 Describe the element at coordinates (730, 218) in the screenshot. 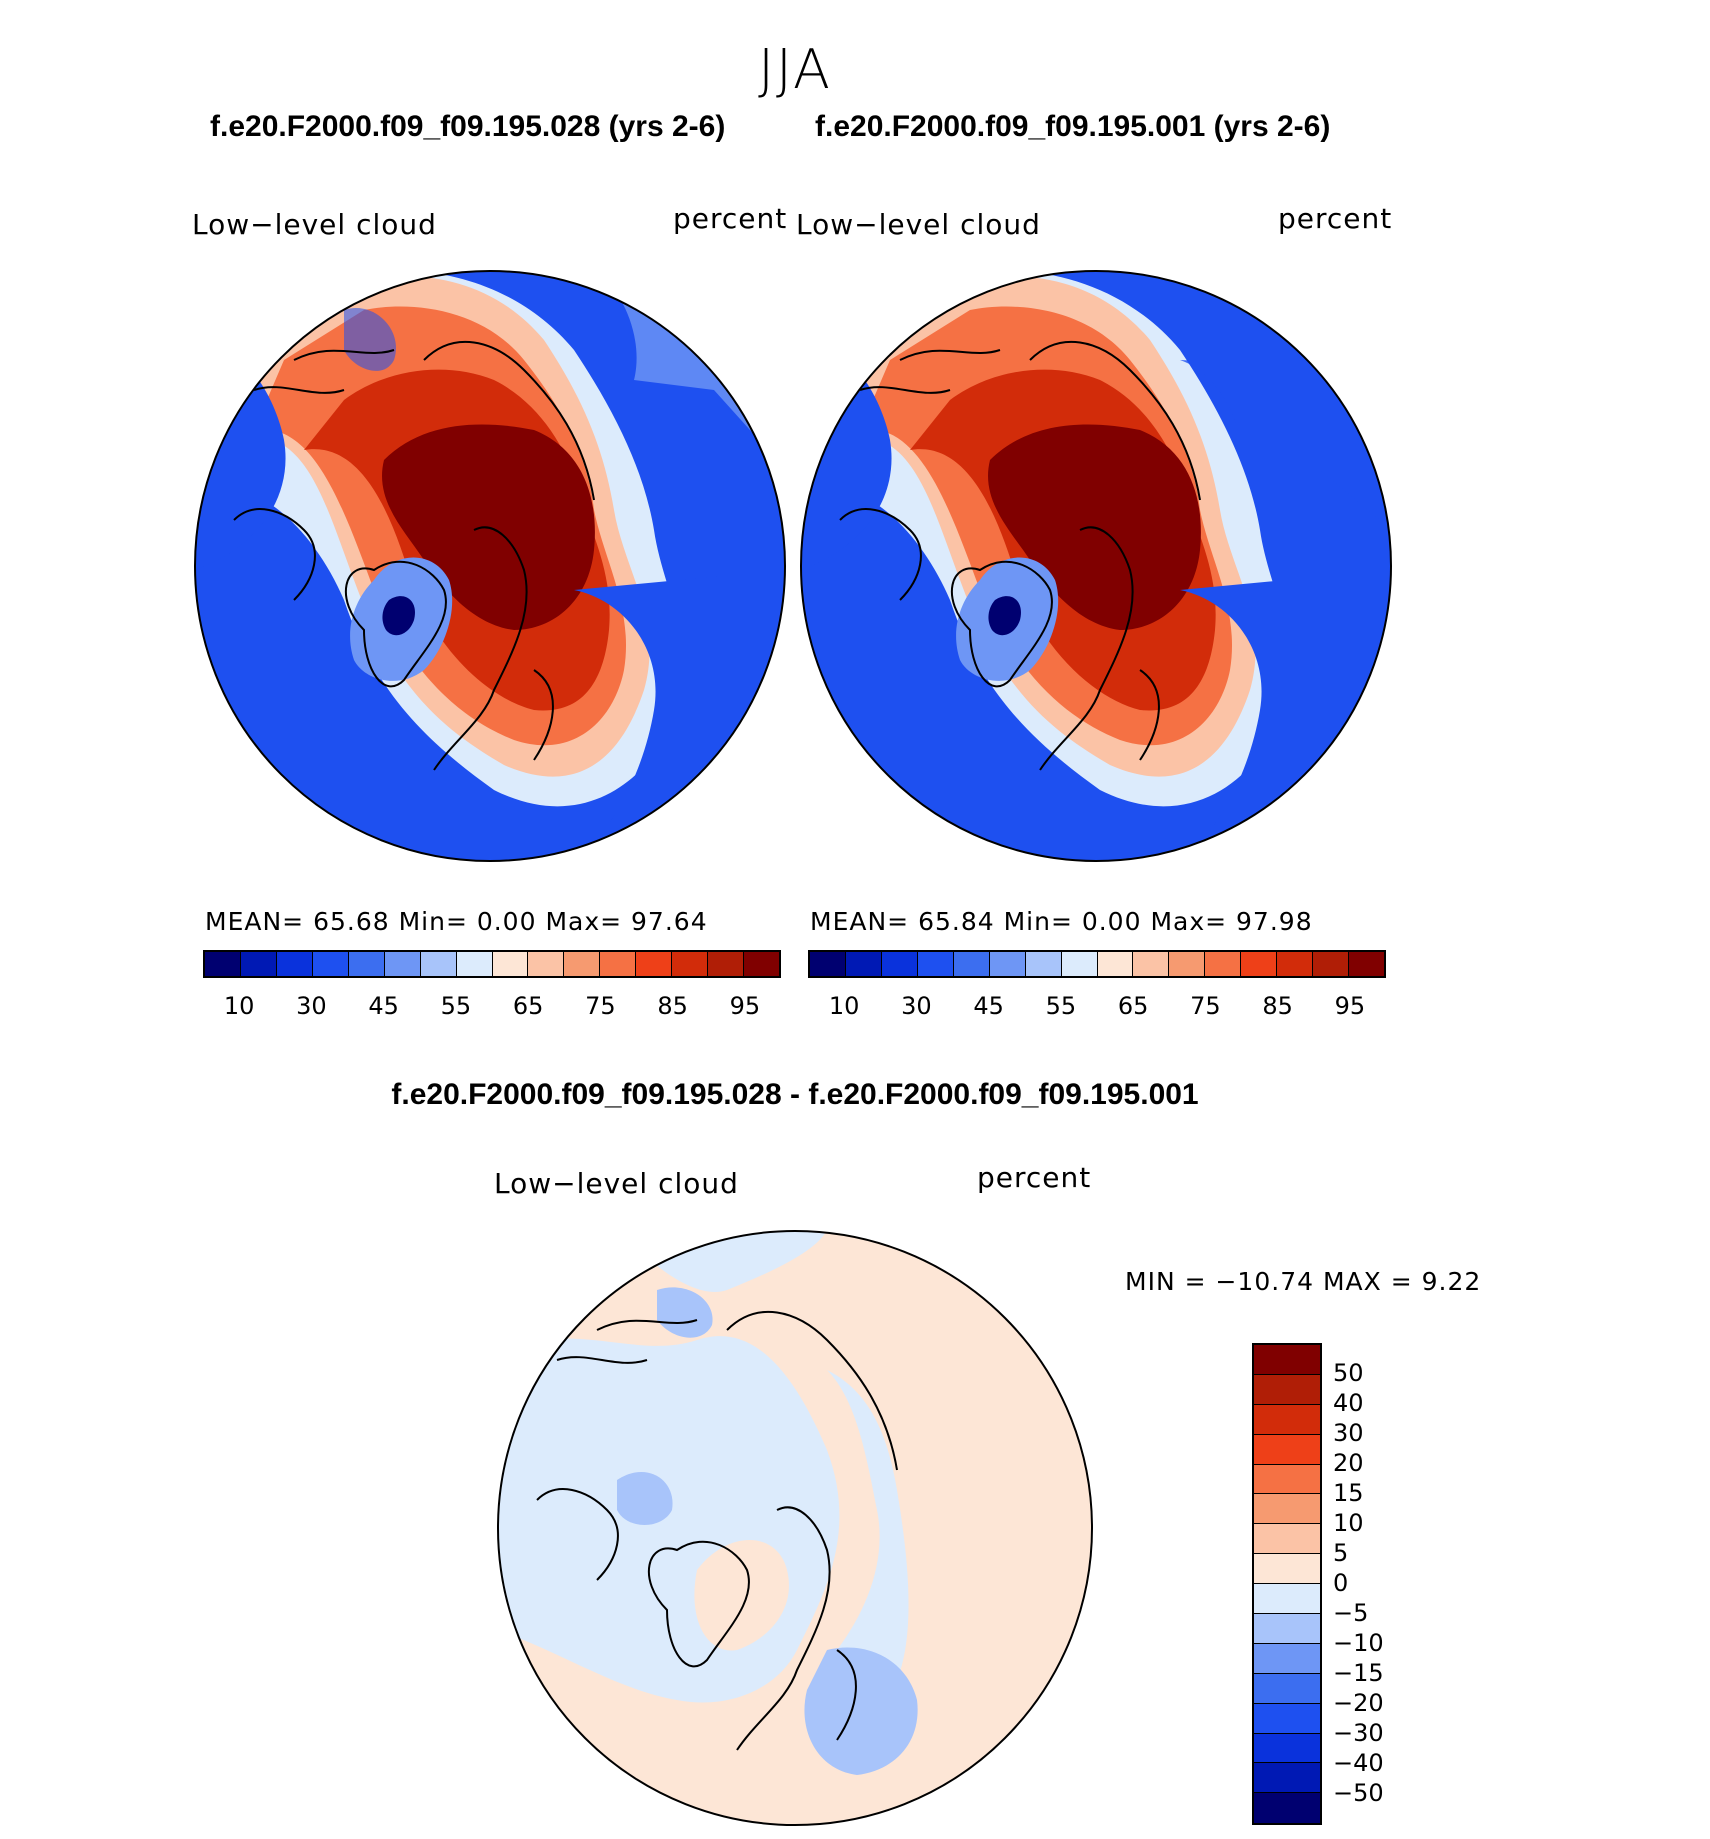

I see `left-units-label: percent` at that location.